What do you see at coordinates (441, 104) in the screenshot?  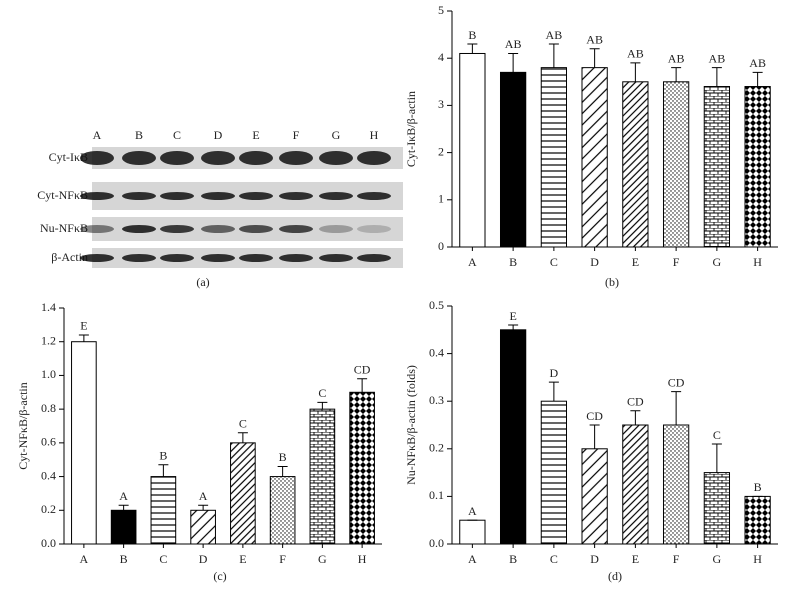 I see `y-tick-label: 3` at bounding box center [441, 104].